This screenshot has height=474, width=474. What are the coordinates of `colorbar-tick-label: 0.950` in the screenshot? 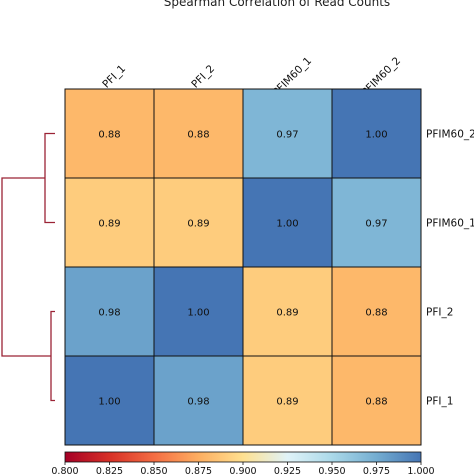 It's located at (331, 470).